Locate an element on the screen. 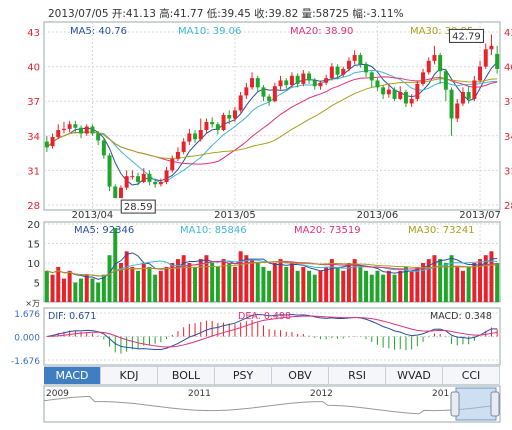  navigator-year-label: 2009 is located at coordinates (57, 394).